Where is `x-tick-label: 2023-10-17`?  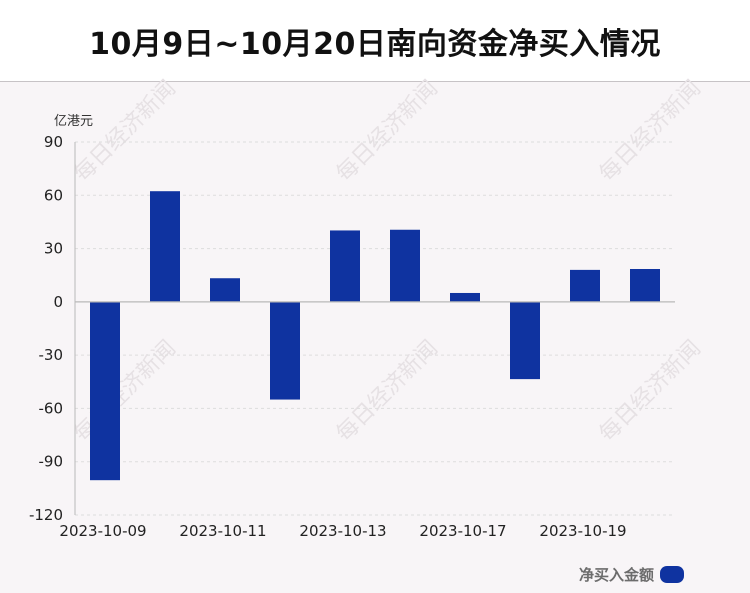 x-tick-label: 2023-10-17 is located at coordinates (462, 531).